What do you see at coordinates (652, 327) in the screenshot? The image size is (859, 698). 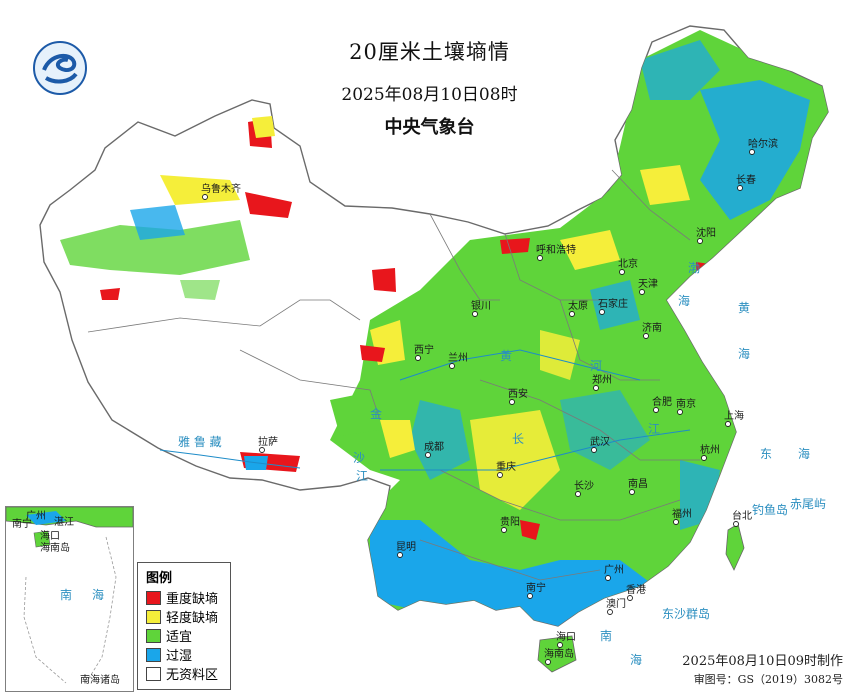 I see `city-label: 济南` at bounding box center [652, 327].